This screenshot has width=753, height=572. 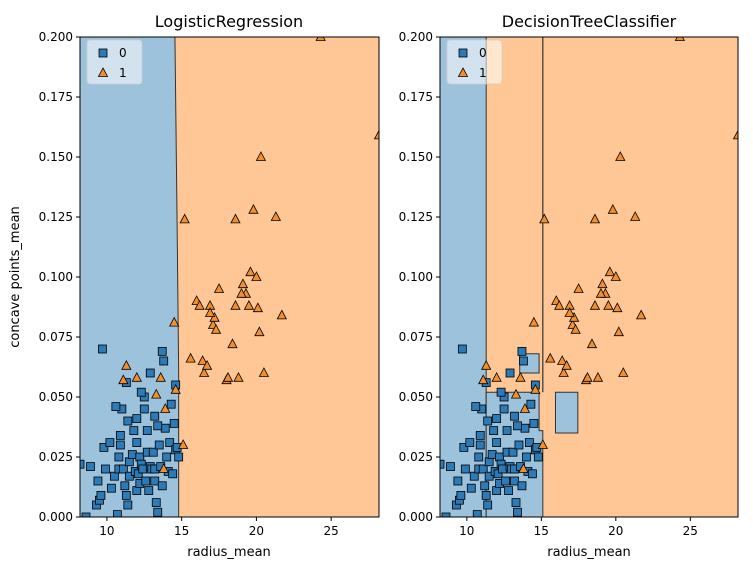 What do you see at coordinates (56, 337) in the screenshot?
I see `y-tick-label: 0.075` at bounding box center [56, 337].